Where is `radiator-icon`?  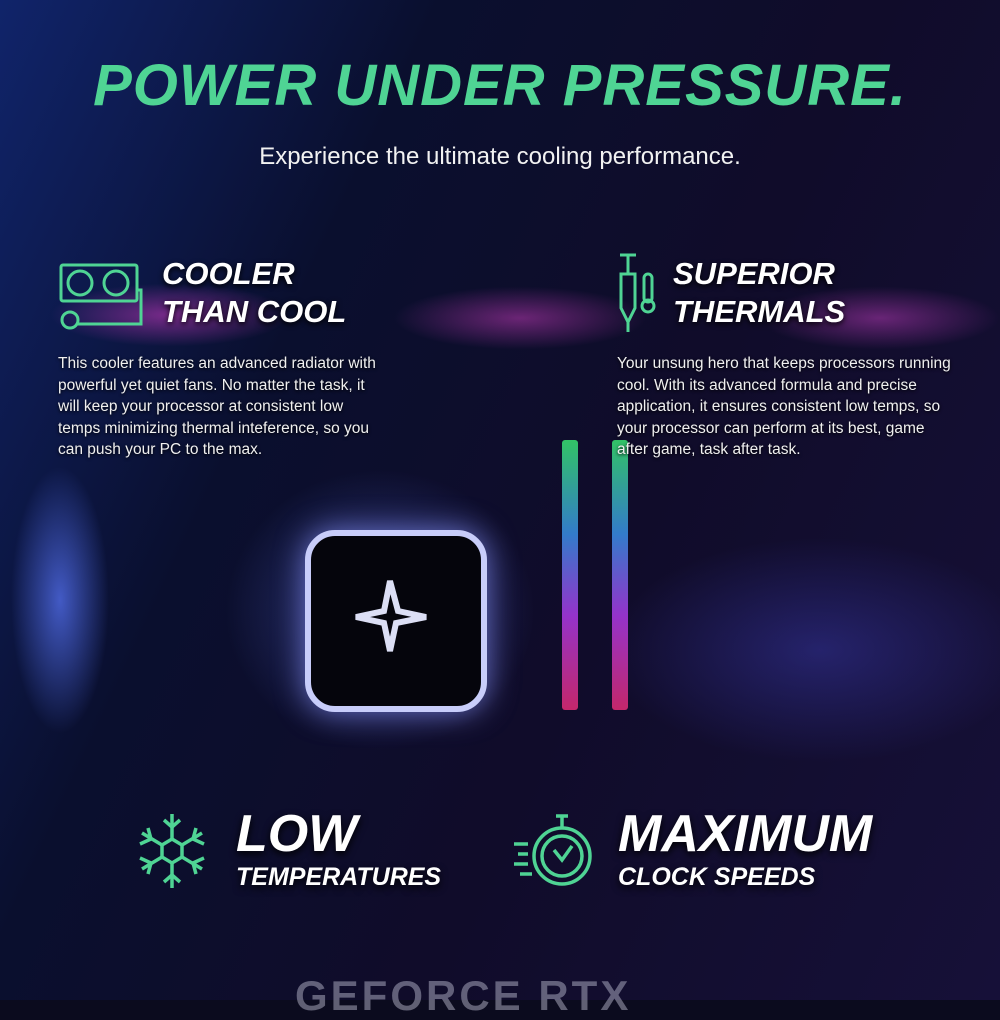 radiator-icon is located at coordinates (101, 296).